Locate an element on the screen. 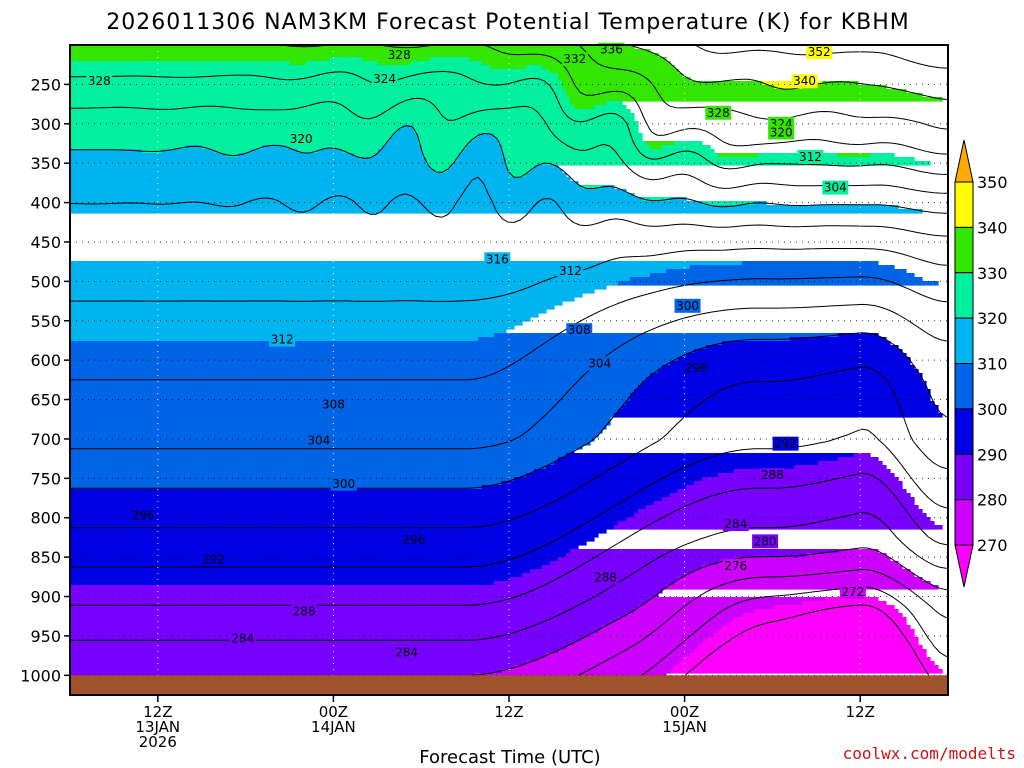 The image size is (1024, 768). y-tick-label: 500 is located at coordinates (45, 281).